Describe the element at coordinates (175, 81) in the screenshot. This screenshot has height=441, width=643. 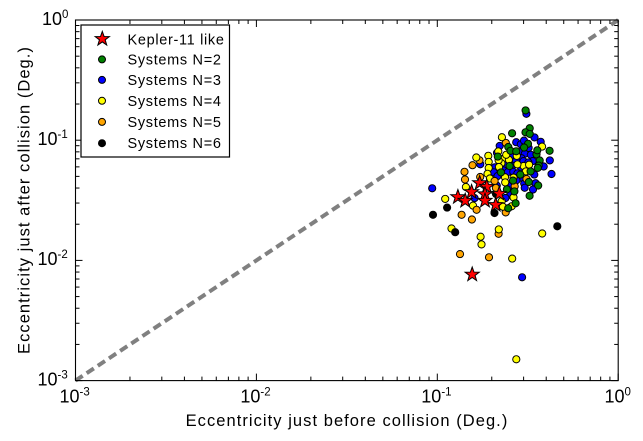
I see `svg-text: Systems N=3` at that location.